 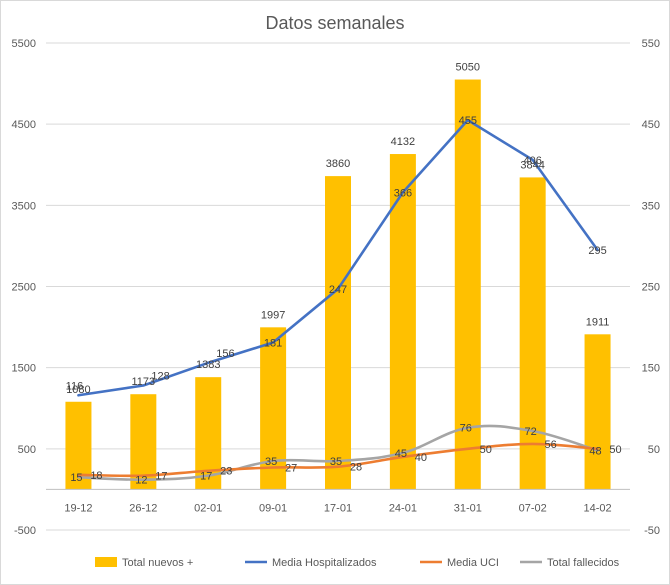 I want to click on data-label: 23, so click(x=226, y=472).